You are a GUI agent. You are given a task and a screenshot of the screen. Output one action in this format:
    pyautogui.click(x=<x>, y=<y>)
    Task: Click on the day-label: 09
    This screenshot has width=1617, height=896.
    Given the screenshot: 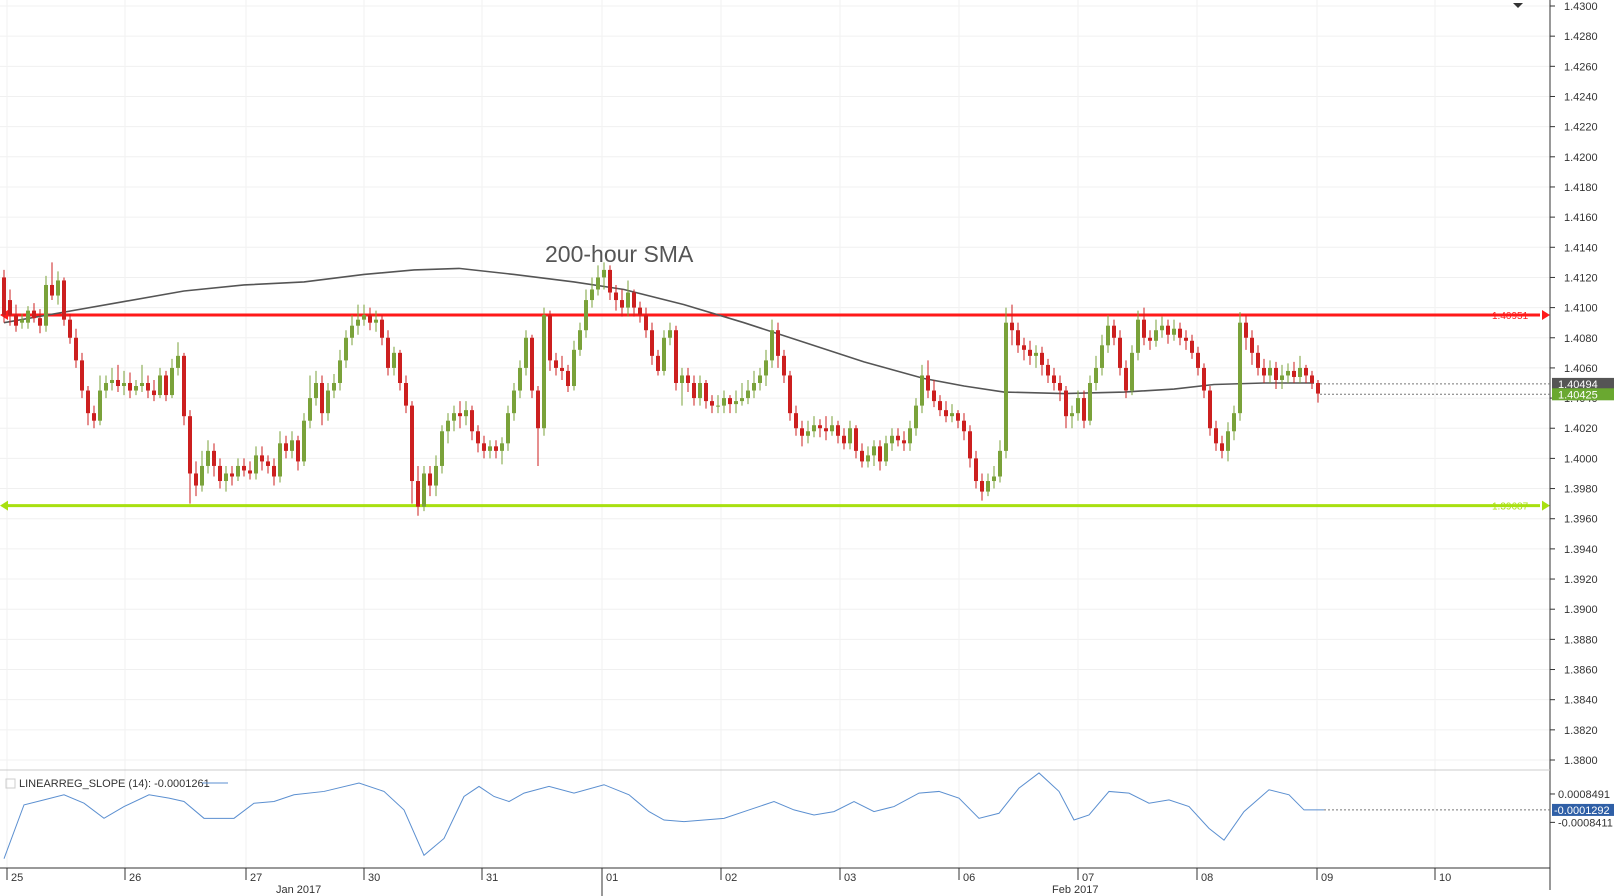 What is the action you would take?
    pyautogui.click(x=1327, y=878)
    